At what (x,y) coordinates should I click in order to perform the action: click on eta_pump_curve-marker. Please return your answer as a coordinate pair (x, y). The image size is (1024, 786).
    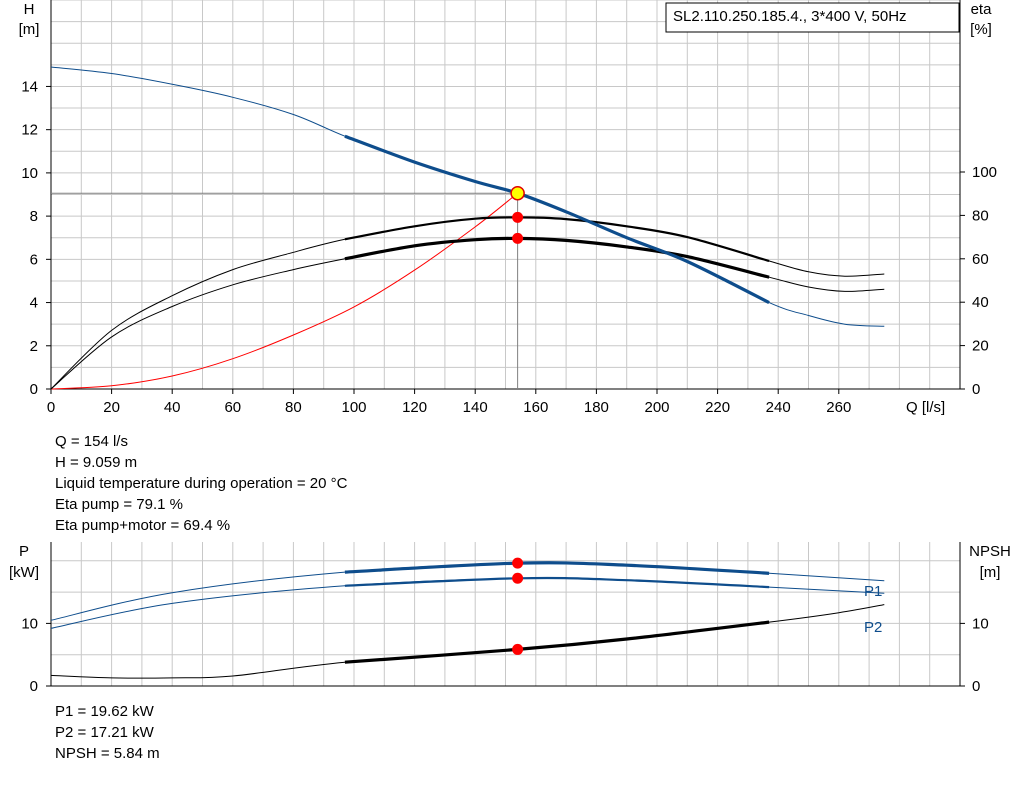
    Looking at the image, I should click on (518, 217).